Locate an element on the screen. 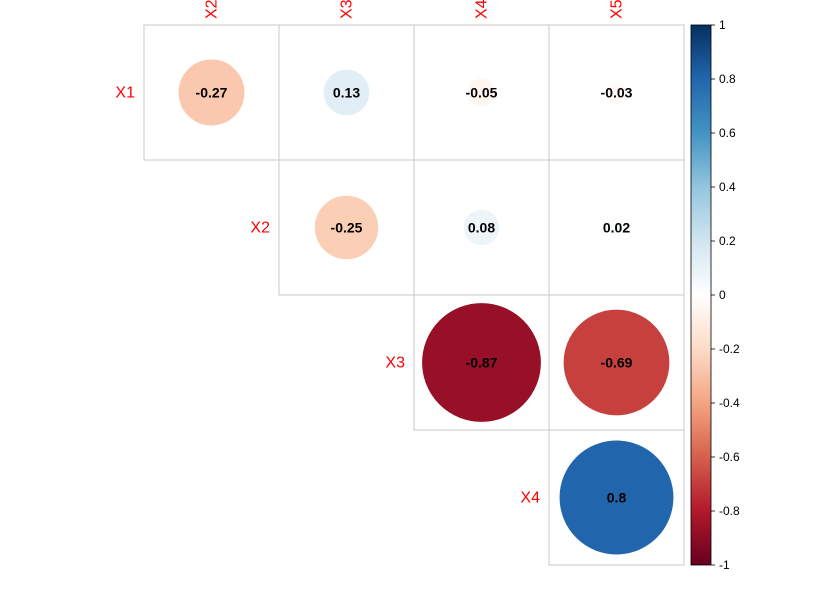 Image resolution: width=835 pixels, height=591 pixels. colorbar-tick-label: -0.6 is located at coordinates (729, 457).